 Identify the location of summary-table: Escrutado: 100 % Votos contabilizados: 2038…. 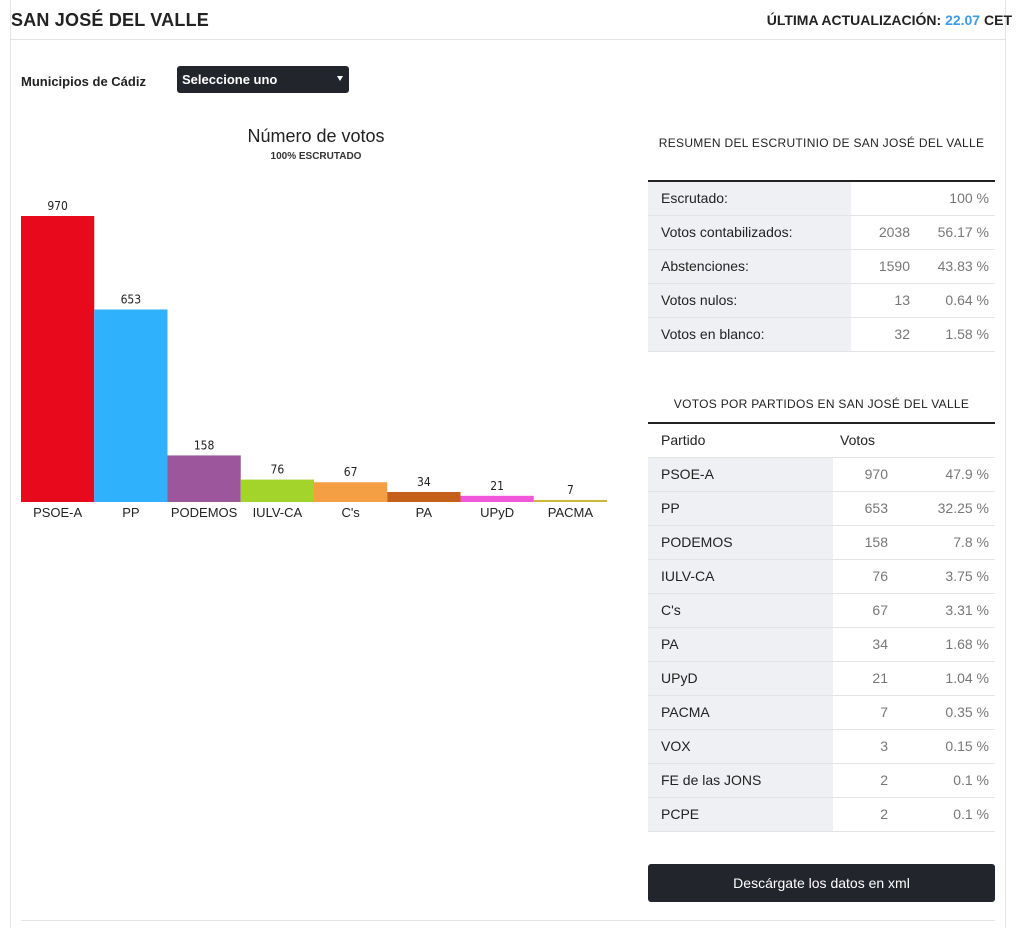
(821, 266).